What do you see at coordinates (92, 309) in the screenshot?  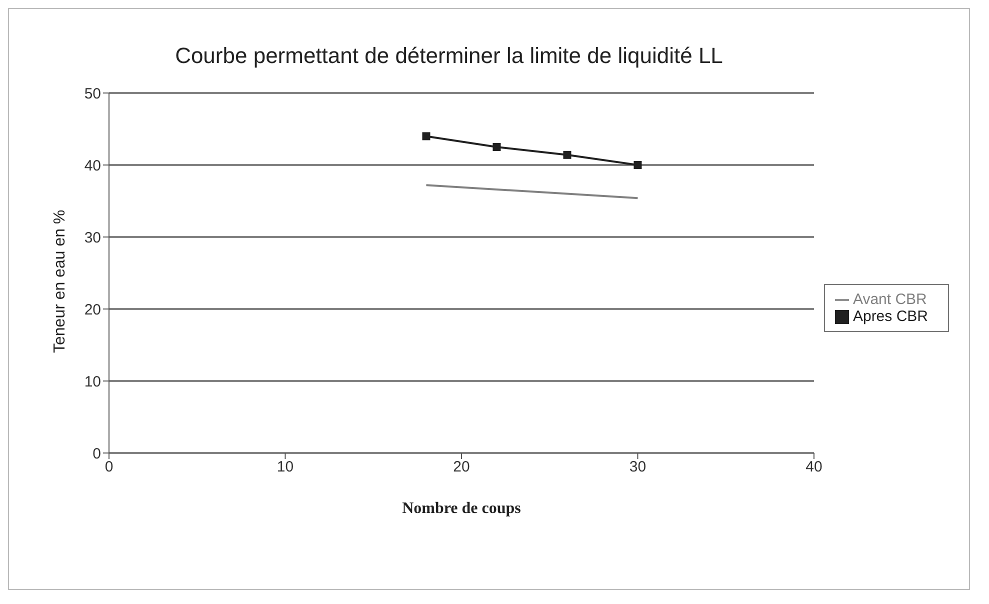 I see `y-tick-label: 20` at bounding box center [92, 309].